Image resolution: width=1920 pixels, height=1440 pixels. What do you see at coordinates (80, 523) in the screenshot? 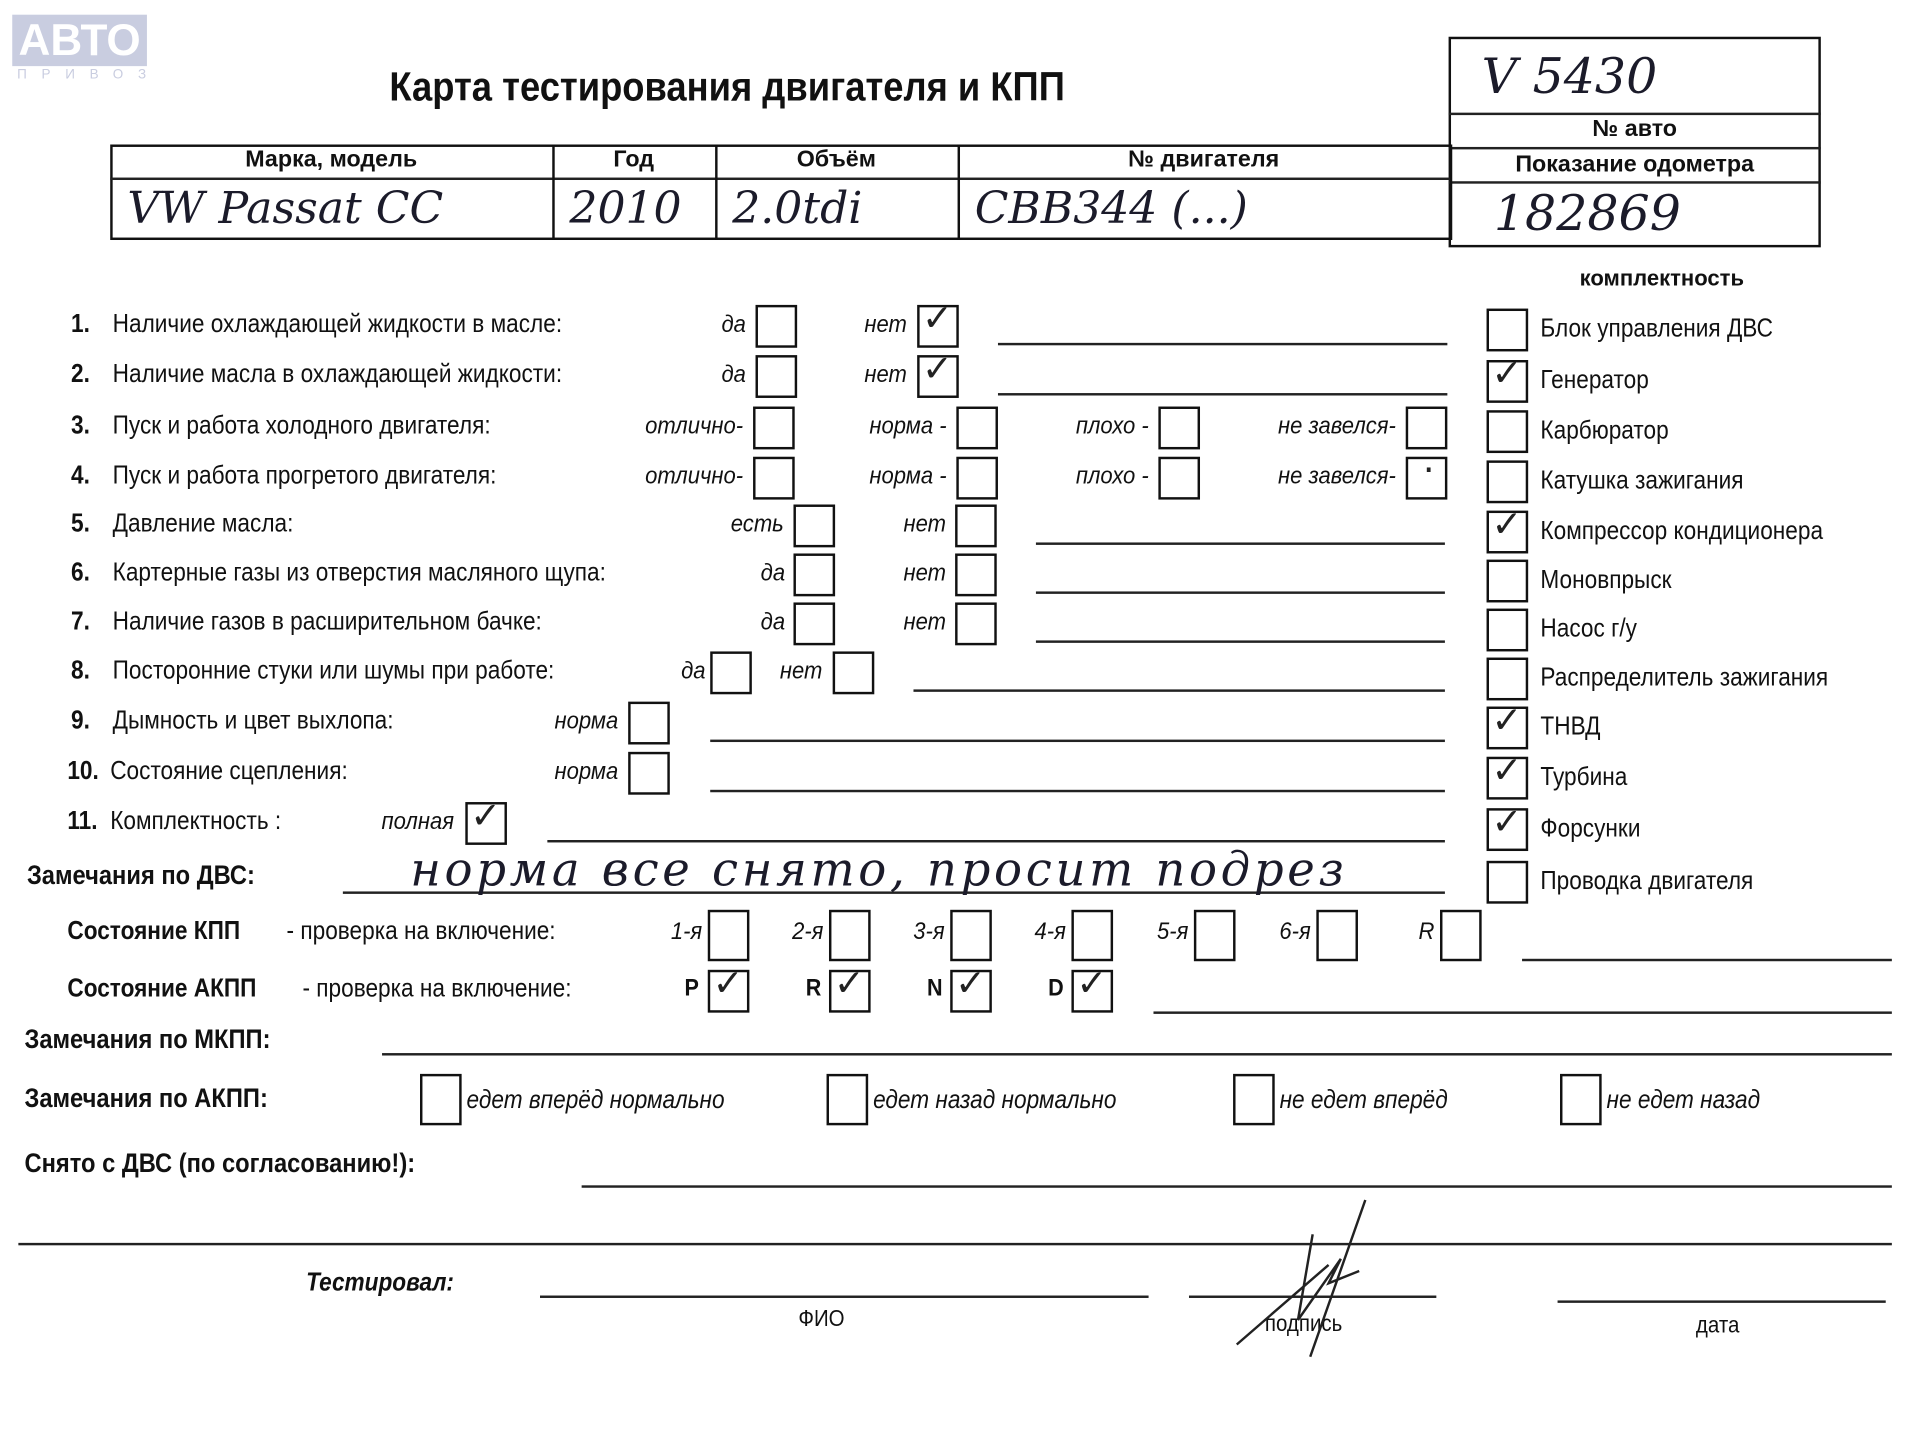
I see `item-number: 5.` at bounding box center [80, 523].